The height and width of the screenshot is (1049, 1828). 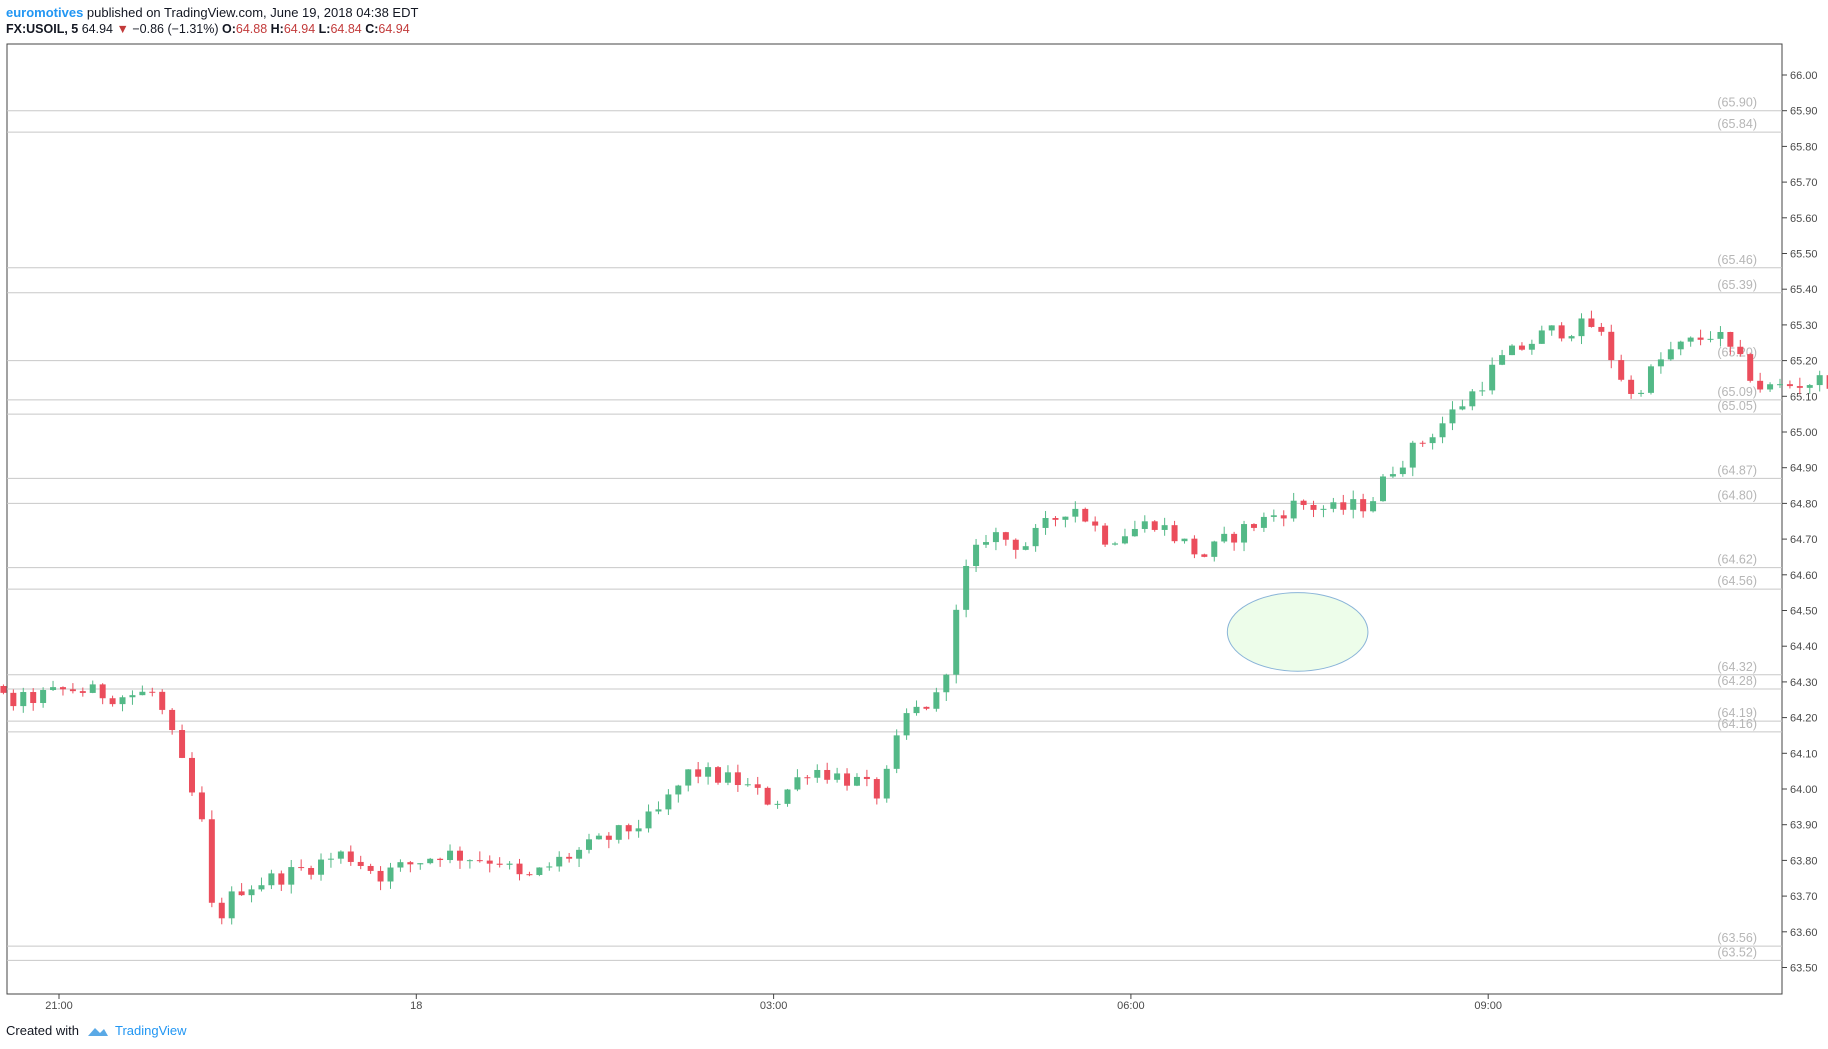 What do you see at coordinates (1804, 719) in the screenshot?
I see `y-tick-label: 64.20` at bounding box center [1804, 719].